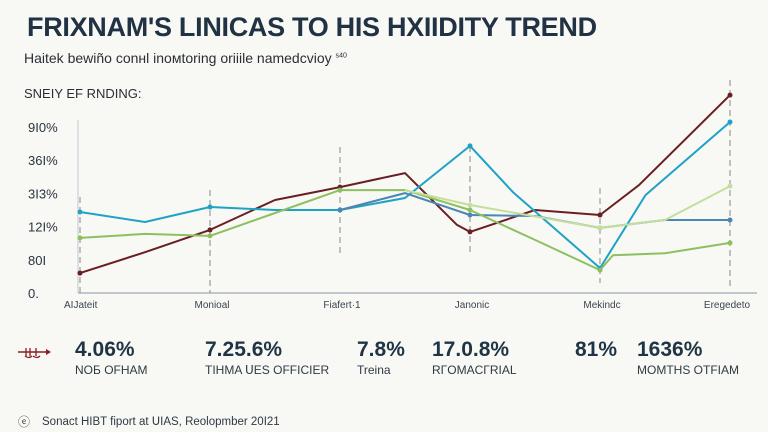 Image resolution: width=768 pixels, height=432 pixels. I want to click on copyright-circle-icon: ⓔ, so click(24, 422).